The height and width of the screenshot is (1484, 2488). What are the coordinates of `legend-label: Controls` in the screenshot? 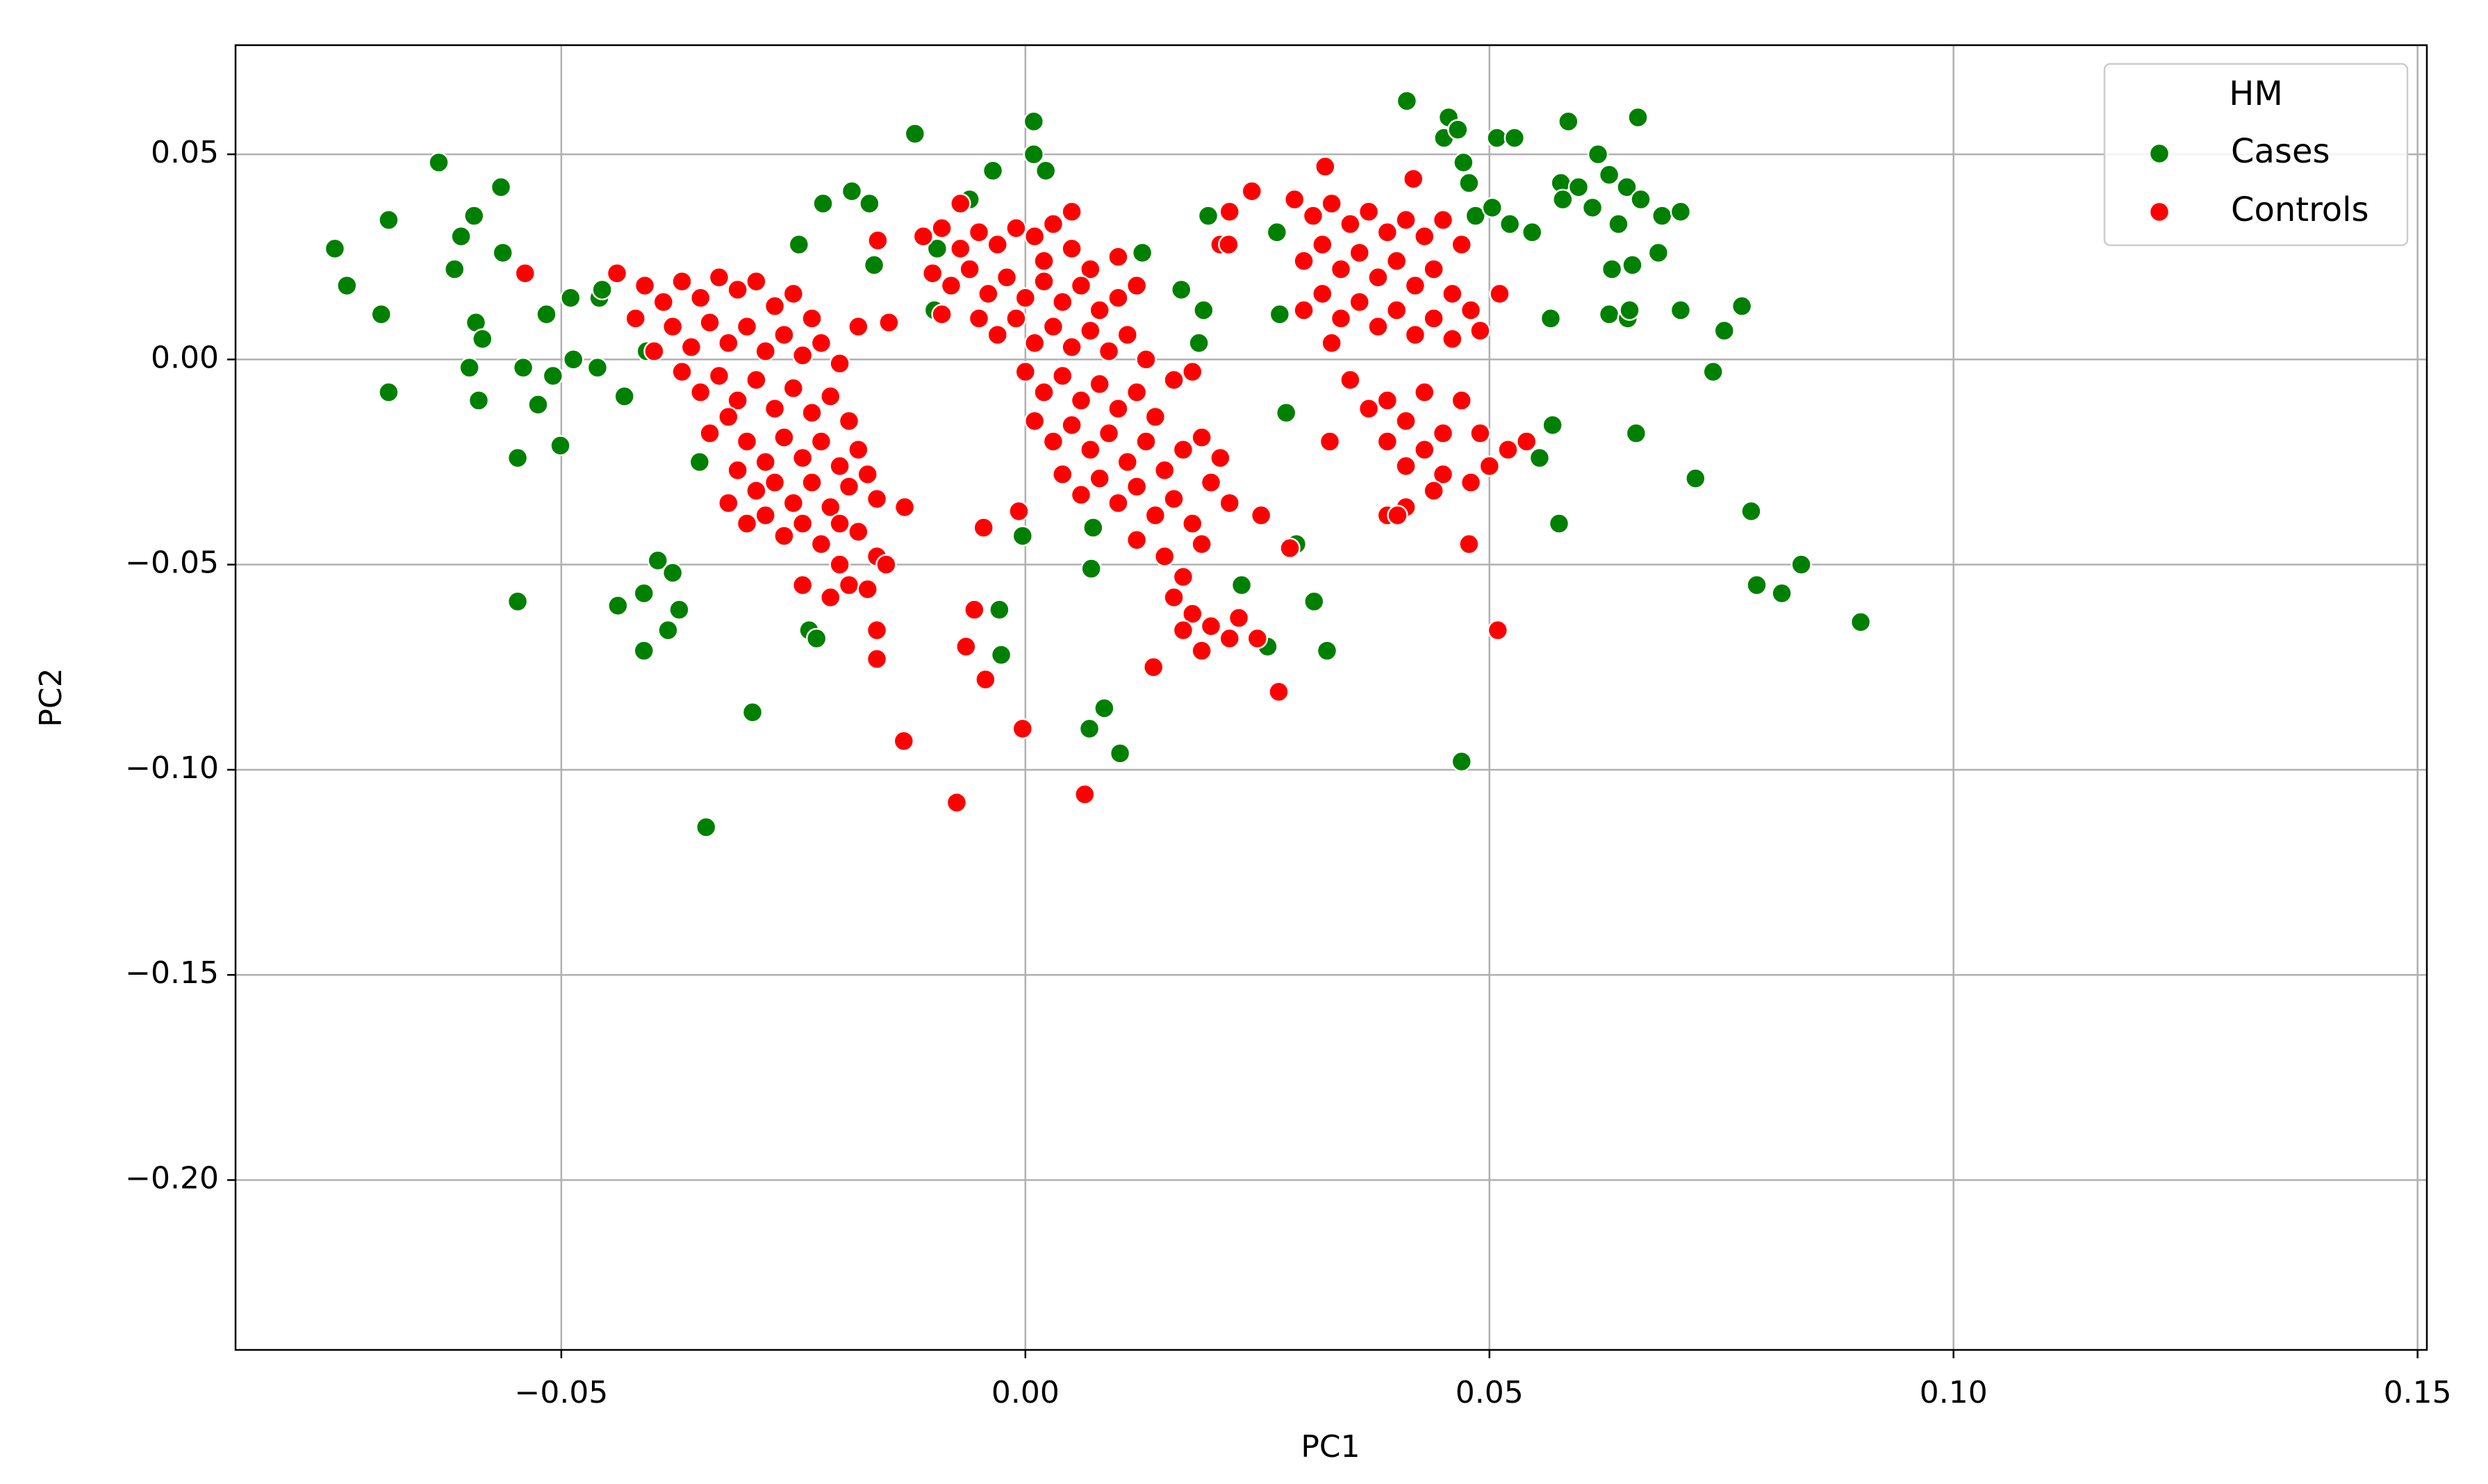 It's located at (2300, 210).